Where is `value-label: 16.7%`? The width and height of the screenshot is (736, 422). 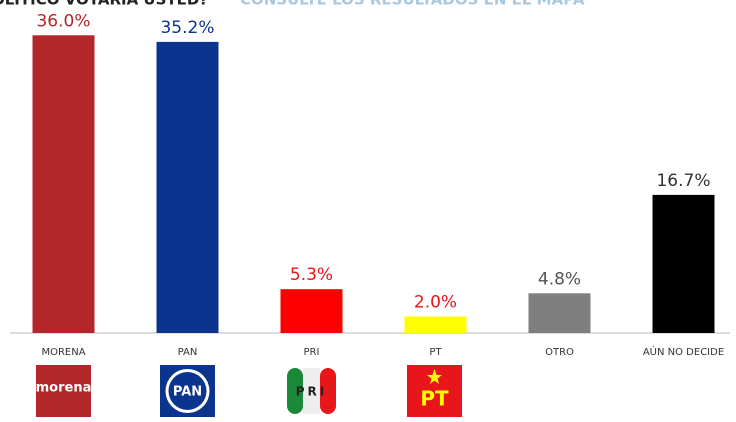
value-label: 16.7% is located at coordinates (683, 181).